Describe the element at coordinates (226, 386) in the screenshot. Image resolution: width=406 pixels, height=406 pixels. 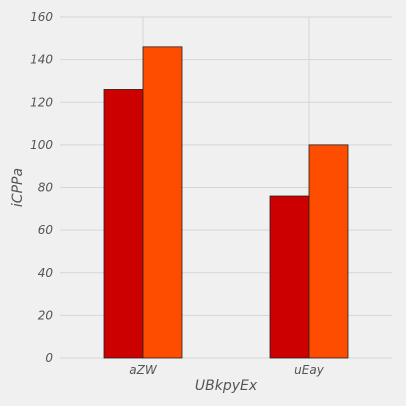
I see `x-axis-title: UBkpyEx` at that location.